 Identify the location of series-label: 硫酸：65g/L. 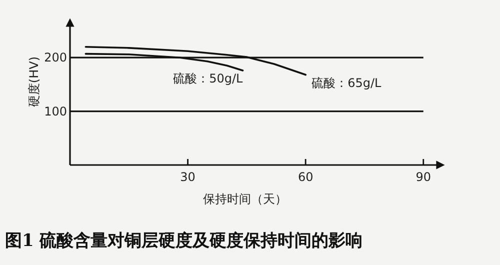
(347, 83).